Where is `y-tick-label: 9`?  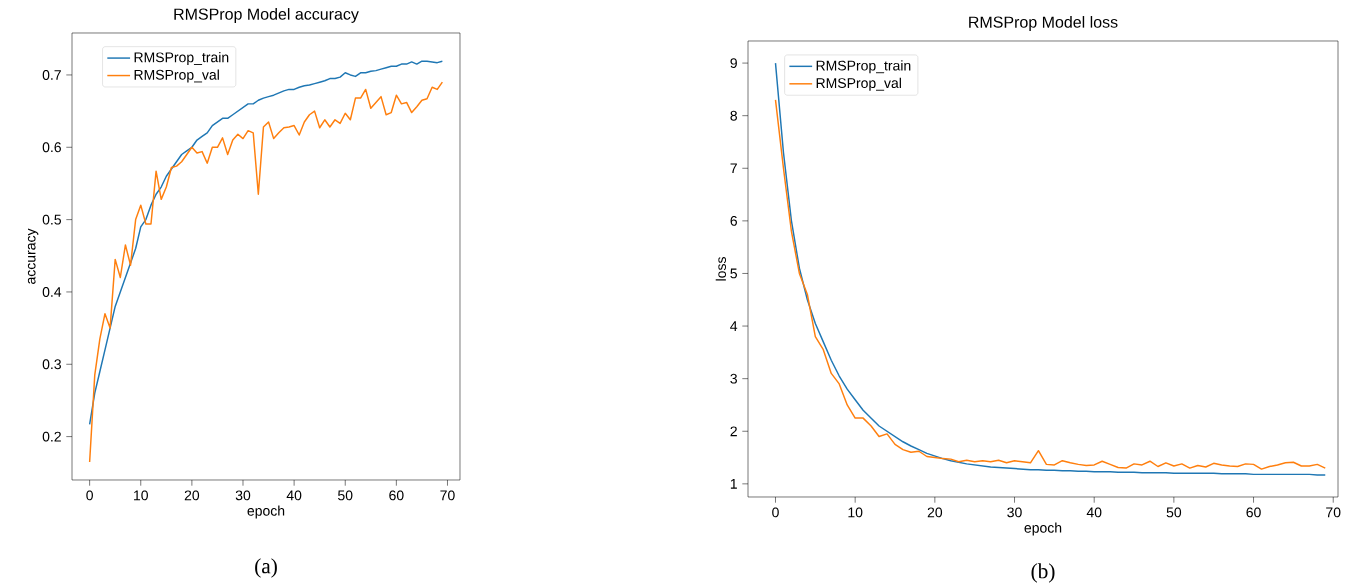 y-tick-label: 9 is located at coordinates (733, 63).